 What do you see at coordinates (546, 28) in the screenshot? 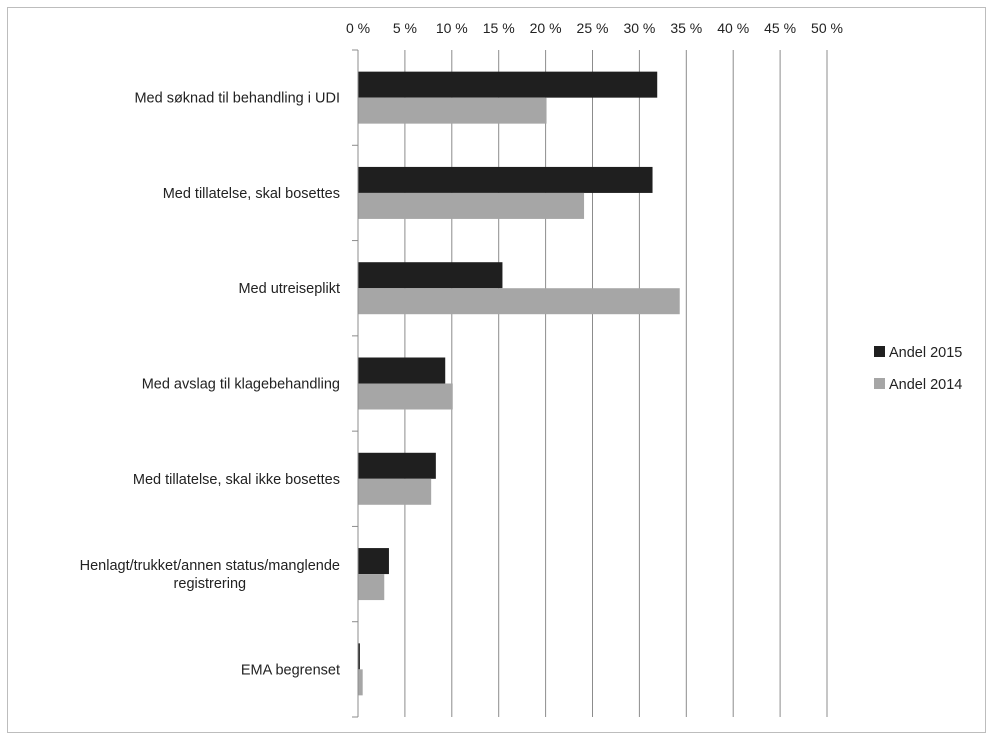
I see `x-tick-label: 20 %` at bounding box center [546, 28].